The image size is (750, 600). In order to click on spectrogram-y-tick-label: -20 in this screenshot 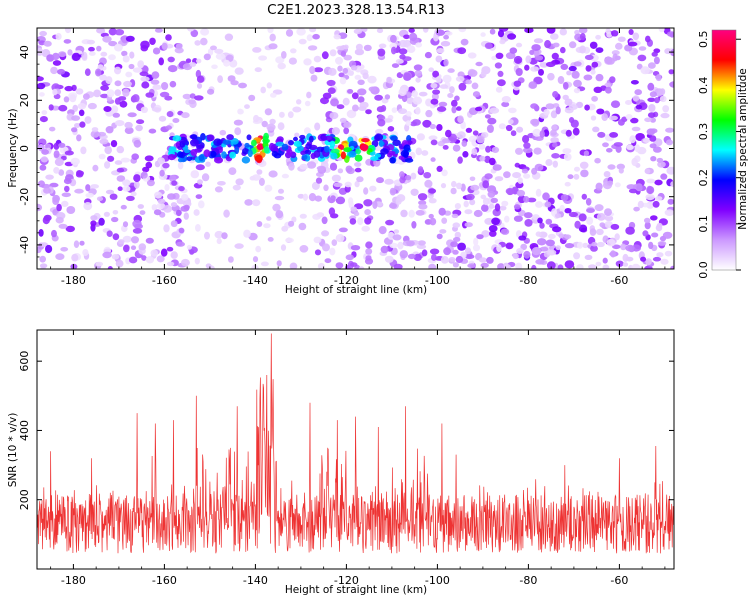, I will do `click(24, 197)`.